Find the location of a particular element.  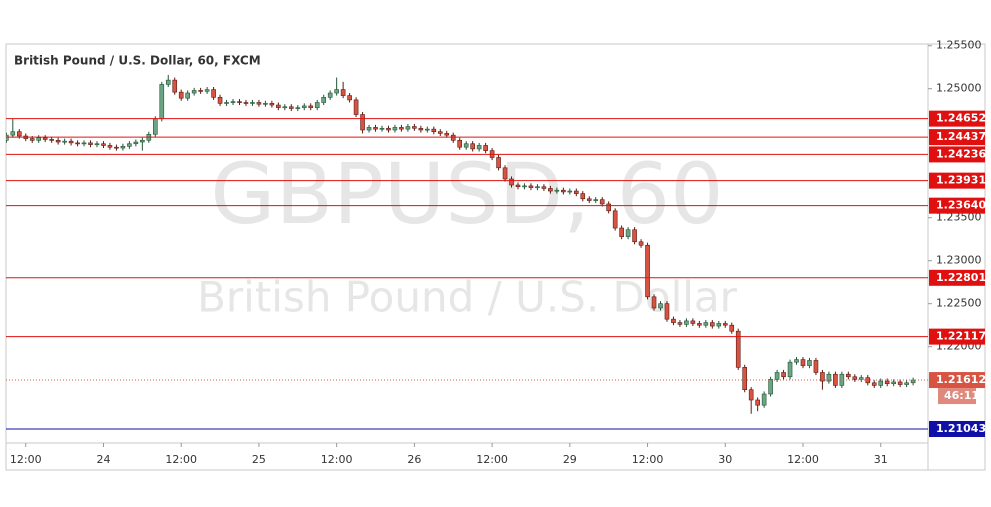

level-tag-label: 1.23640 is located at coordinates (961, 205).